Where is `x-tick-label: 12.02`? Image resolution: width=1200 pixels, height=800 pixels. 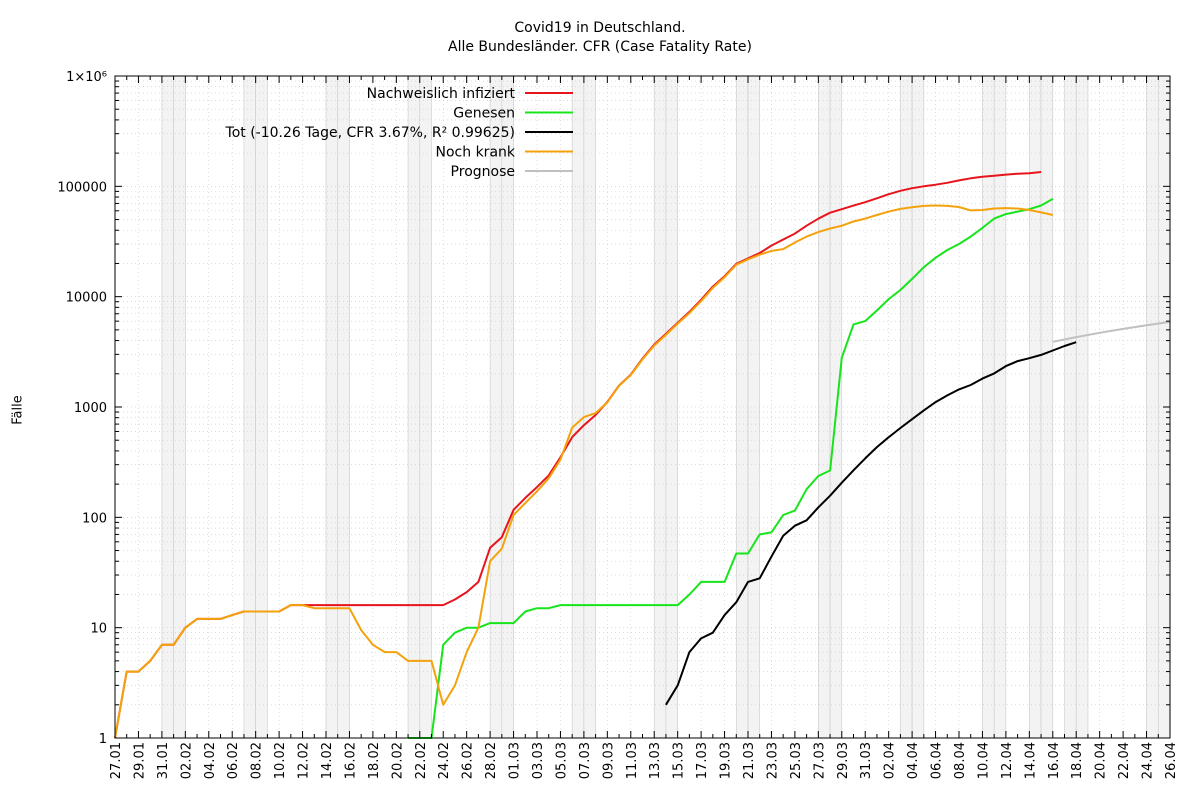 x-tick-label: 12.02 is located at coordinates (304, 760).